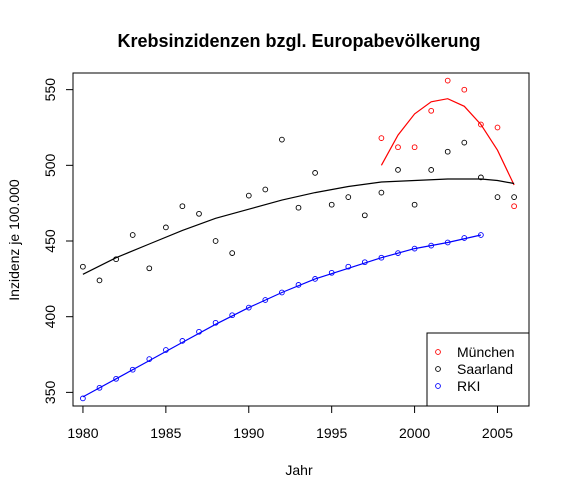 Image resolution: width=566 pixels, height=497 pixels. Describe the element at coordinates (438, 369) in the screenshot. I see `legend-marker-saarland` at that location.